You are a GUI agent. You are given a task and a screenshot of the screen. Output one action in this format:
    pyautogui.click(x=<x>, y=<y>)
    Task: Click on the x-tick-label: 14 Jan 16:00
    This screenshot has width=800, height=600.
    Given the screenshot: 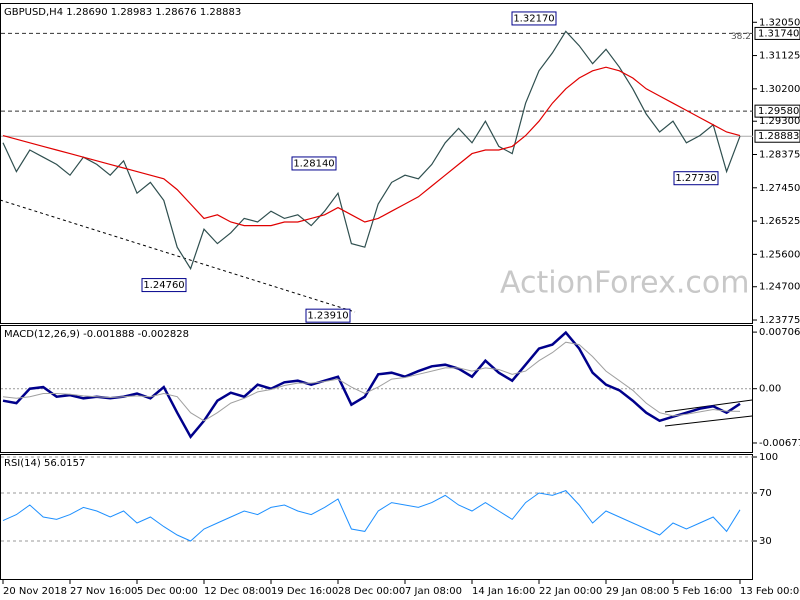 What is the action you would take?
    pyautogui.click(x=503, y=591)
    